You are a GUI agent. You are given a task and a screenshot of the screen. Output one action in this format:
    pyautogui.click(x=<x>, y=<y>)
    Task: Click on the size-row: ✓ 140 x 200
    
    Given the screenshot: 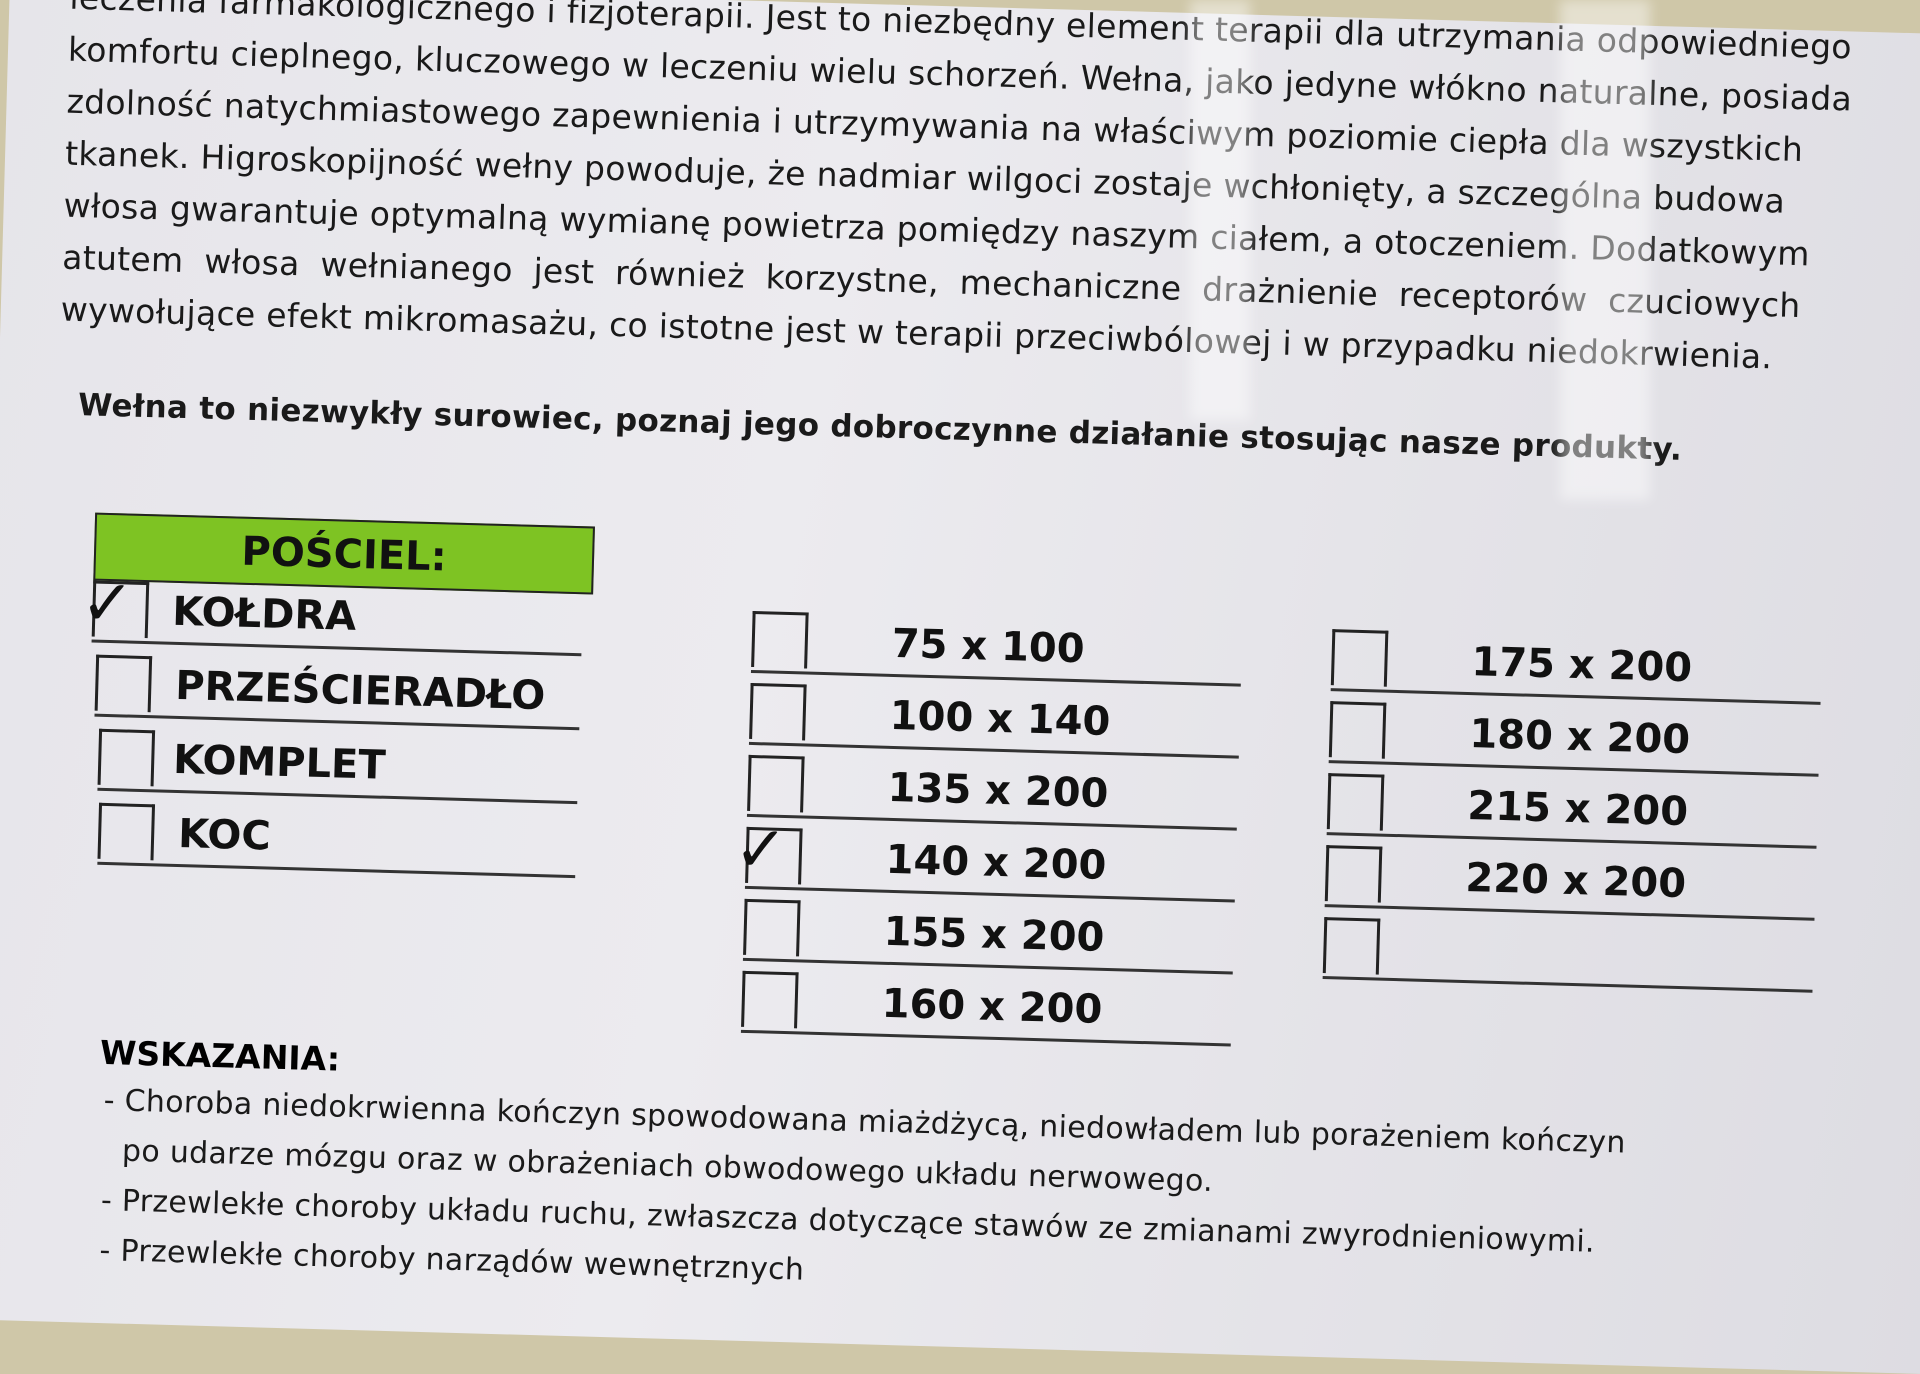 What is the action you would take?
    pyautogui.click(x=985, y=858)
    